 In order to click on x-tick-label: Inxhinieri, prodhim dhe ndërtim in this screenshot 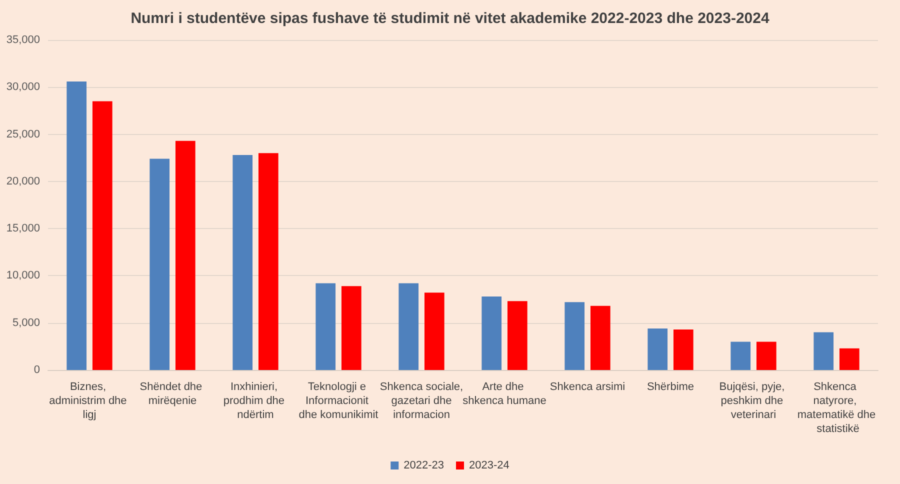, I will do `click(255, 401)`.